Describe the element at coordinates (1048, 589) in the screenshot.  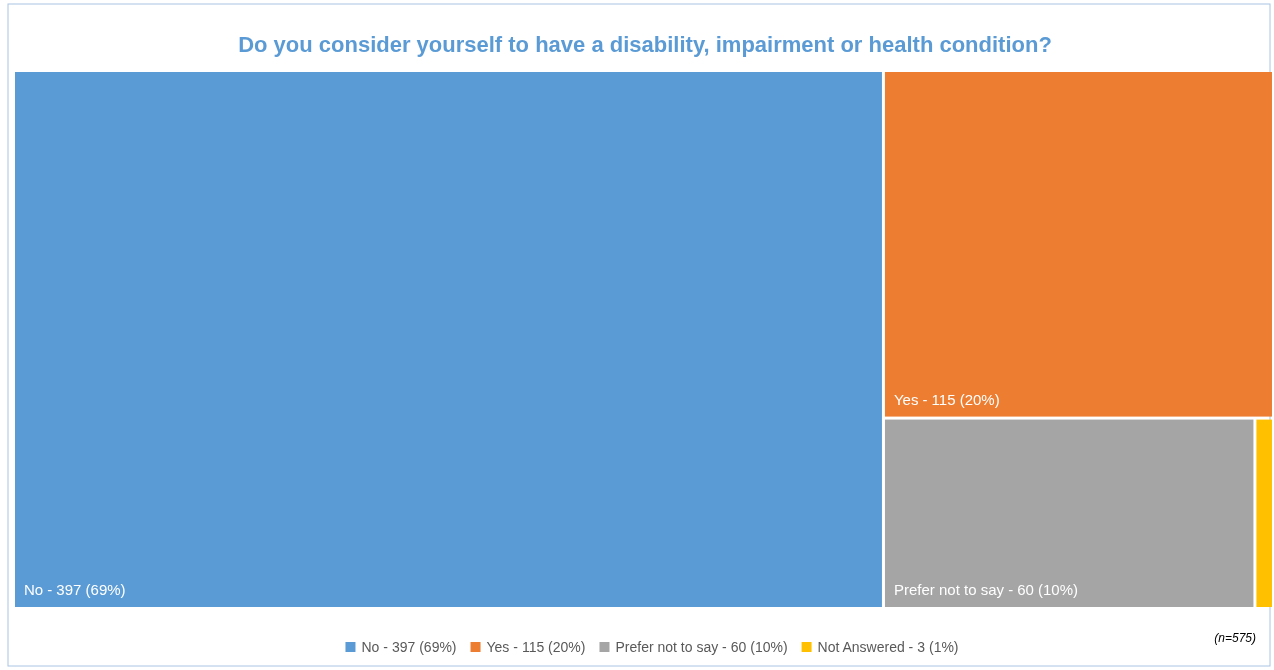
I see `data-label: 60 (10%)` at that location.